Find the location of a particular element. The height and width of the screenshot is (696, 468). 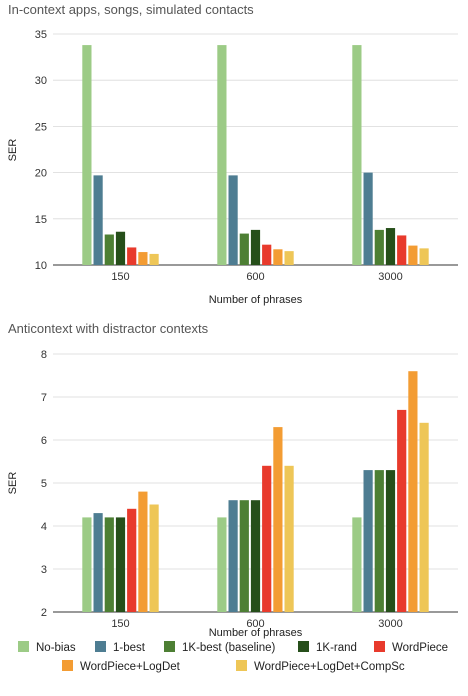

y-tick-label: 35 is located at coordinates (41, 35).